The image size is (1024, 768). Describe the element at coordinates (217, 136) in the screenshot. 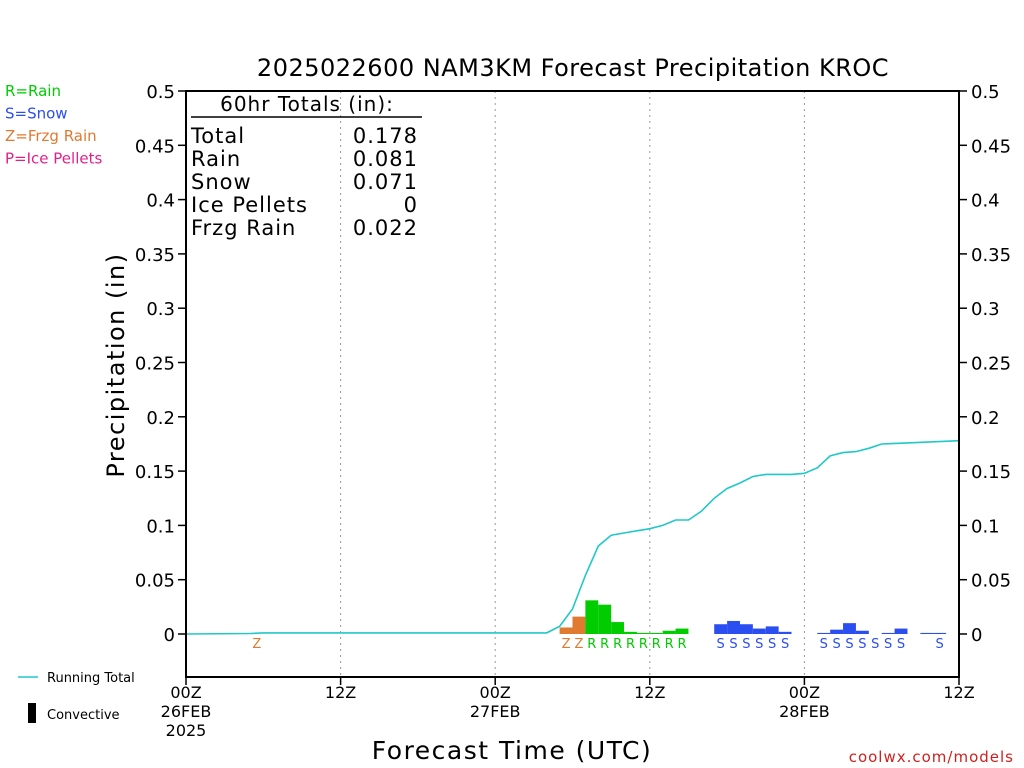

I see `totals-row-label: Total` at that location.